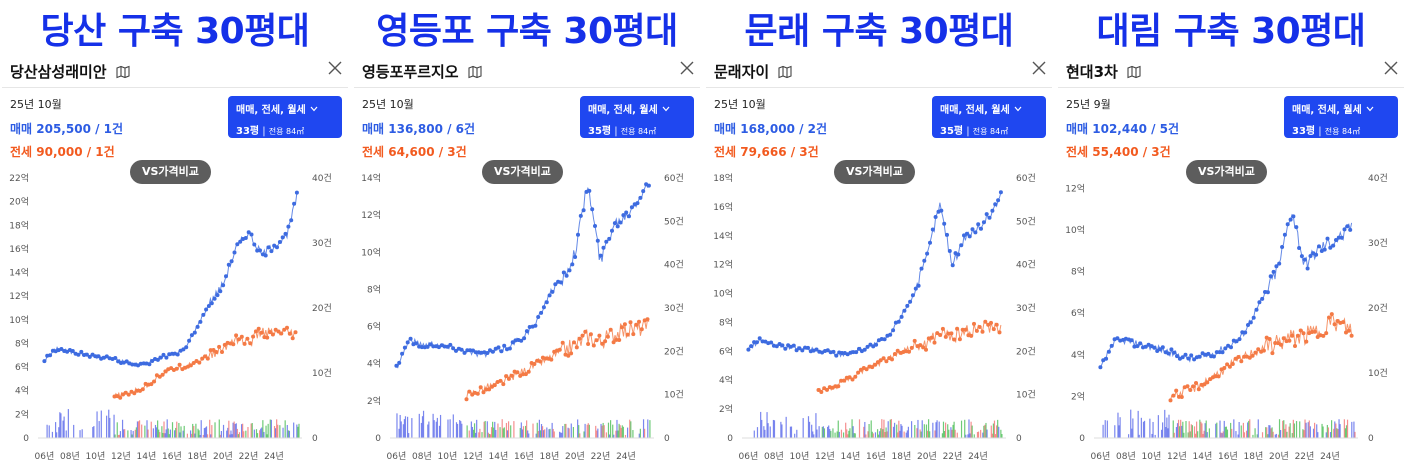 This screenshot has height=466, width=1406. I want to click on pyeong-label: 33평, so click(1304, 131).